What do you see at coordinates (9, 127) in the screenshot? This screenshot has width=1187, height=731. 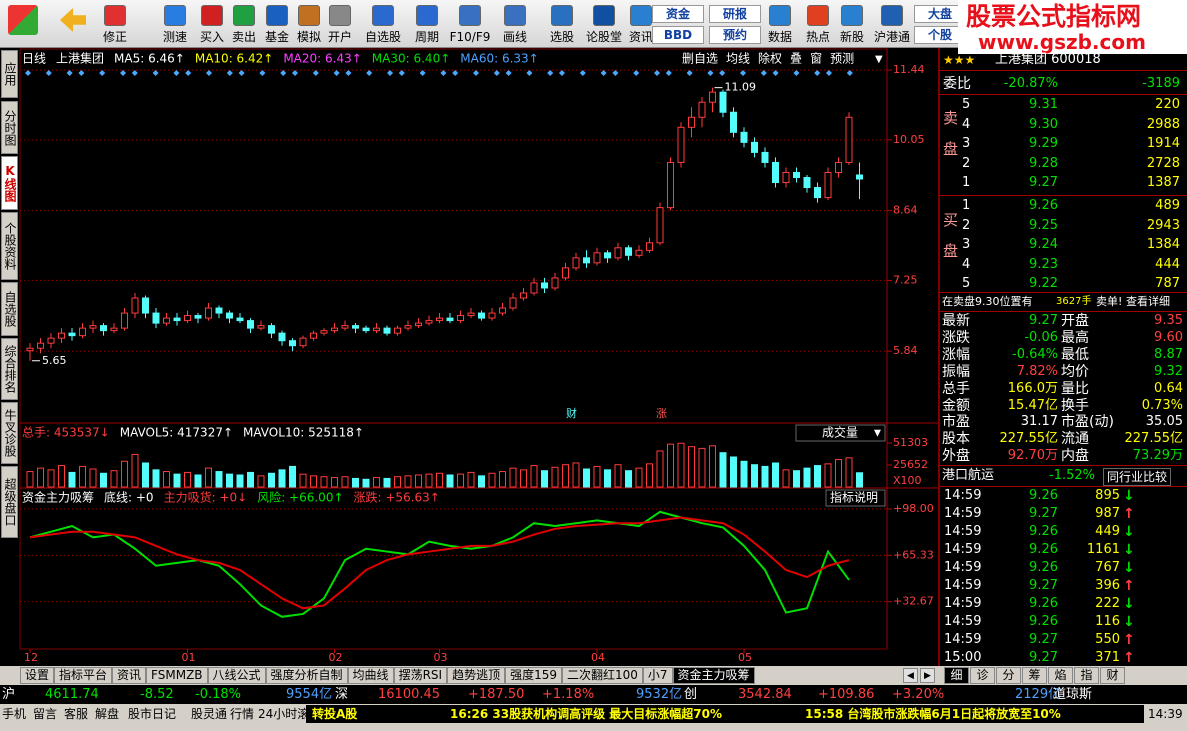 I see `side-tab: 分时图` at bounding box center [9, 127].